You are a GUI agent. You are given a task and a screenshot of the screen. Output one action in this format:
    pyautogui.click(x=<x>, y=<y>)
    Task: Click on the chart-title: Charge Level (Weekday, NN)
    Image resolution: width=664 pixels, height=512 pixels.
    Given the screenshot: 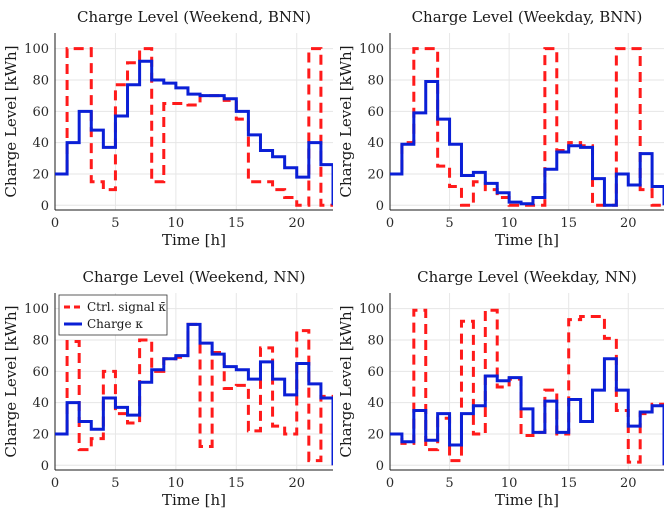 What is the action you would take?
    pyautogui.click(x=527, y=277)
    